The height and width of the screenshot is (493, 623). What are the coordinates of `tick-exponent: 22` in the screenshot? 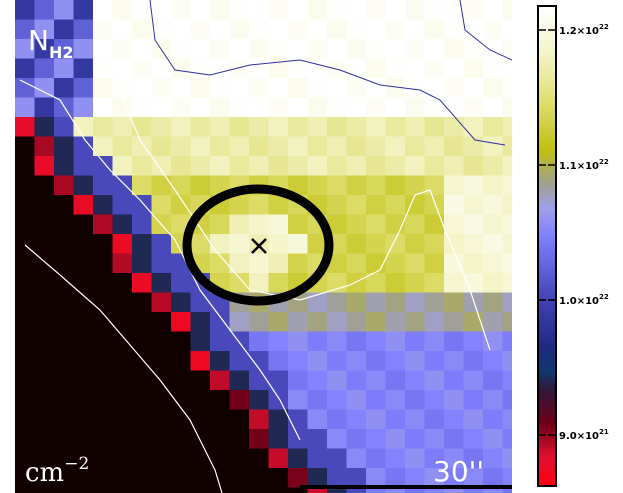 It's located at (604, 297).